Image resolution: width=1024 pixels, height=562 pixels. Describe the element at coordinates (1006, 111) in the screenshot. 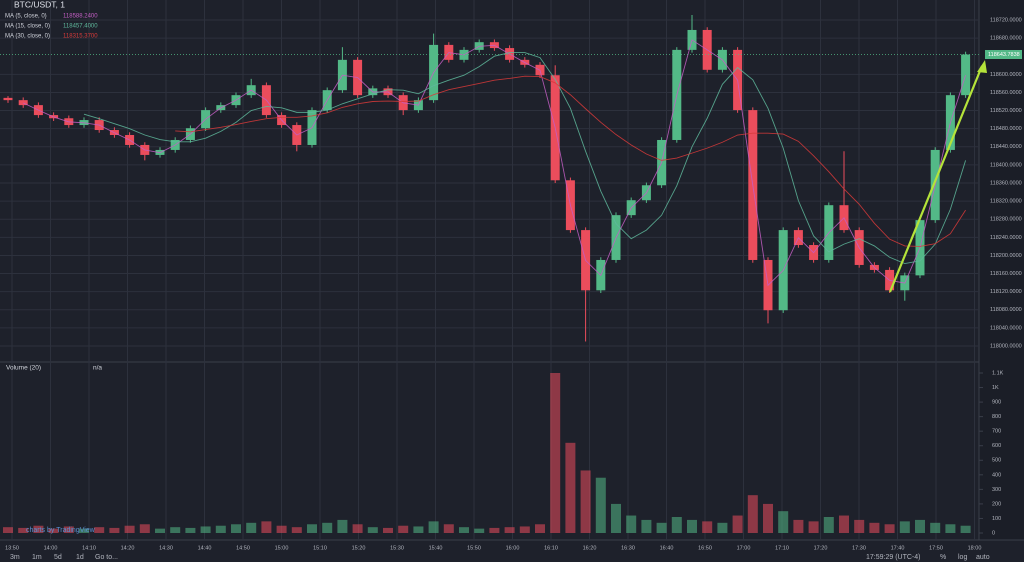

I see `y-tick-label: 118520.0000` at that location.